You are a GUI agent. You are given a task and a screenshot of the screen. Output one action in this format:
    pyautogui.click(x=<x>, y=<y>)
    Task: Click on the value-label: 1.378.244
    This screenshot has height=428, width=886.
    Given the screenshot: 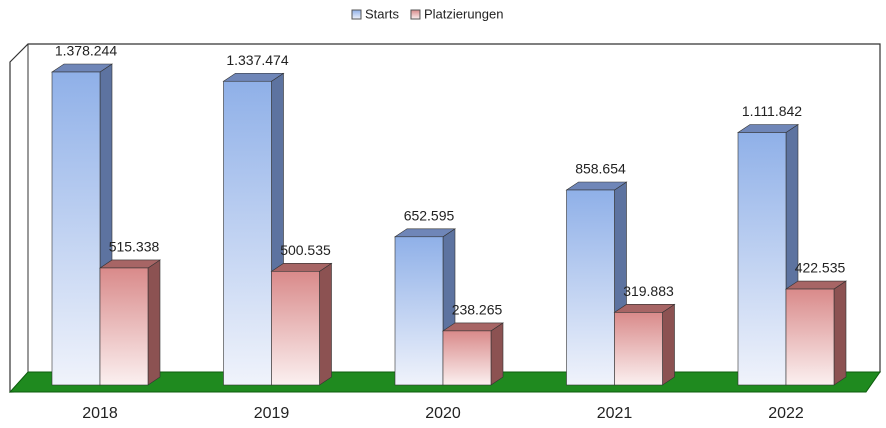 What is the action you would take?
    pyautogui.click(x=86, y=51)
    